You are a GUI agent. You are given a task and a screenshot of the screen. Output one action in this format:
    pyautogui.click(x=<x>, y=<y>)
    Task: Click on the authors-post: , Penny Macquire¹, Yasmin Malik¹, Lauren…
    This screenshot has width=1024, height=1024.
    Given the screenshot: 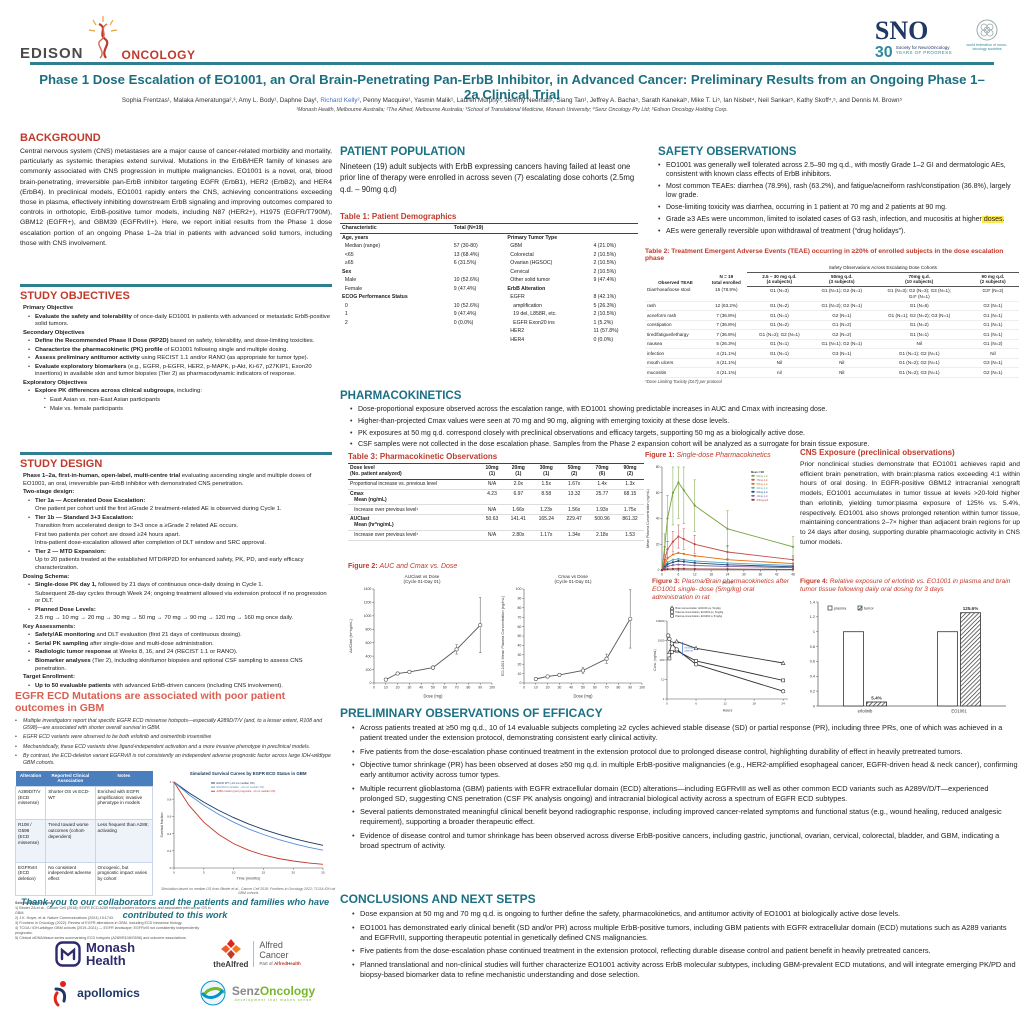 What is the action you would take?
    pyautogui.click(x=631, y=100)
    